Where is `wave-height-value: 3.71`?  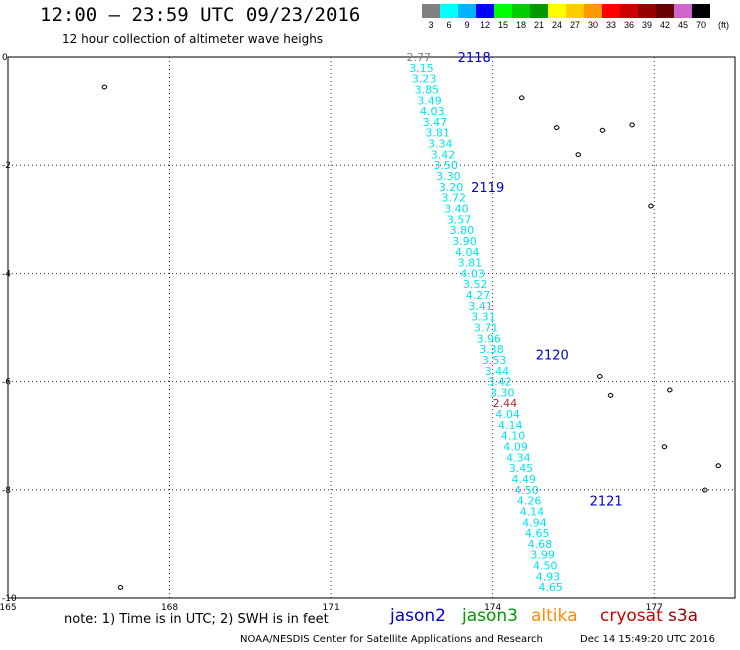 wave-height-value: 3.71 is located at coordinates (486, 328).